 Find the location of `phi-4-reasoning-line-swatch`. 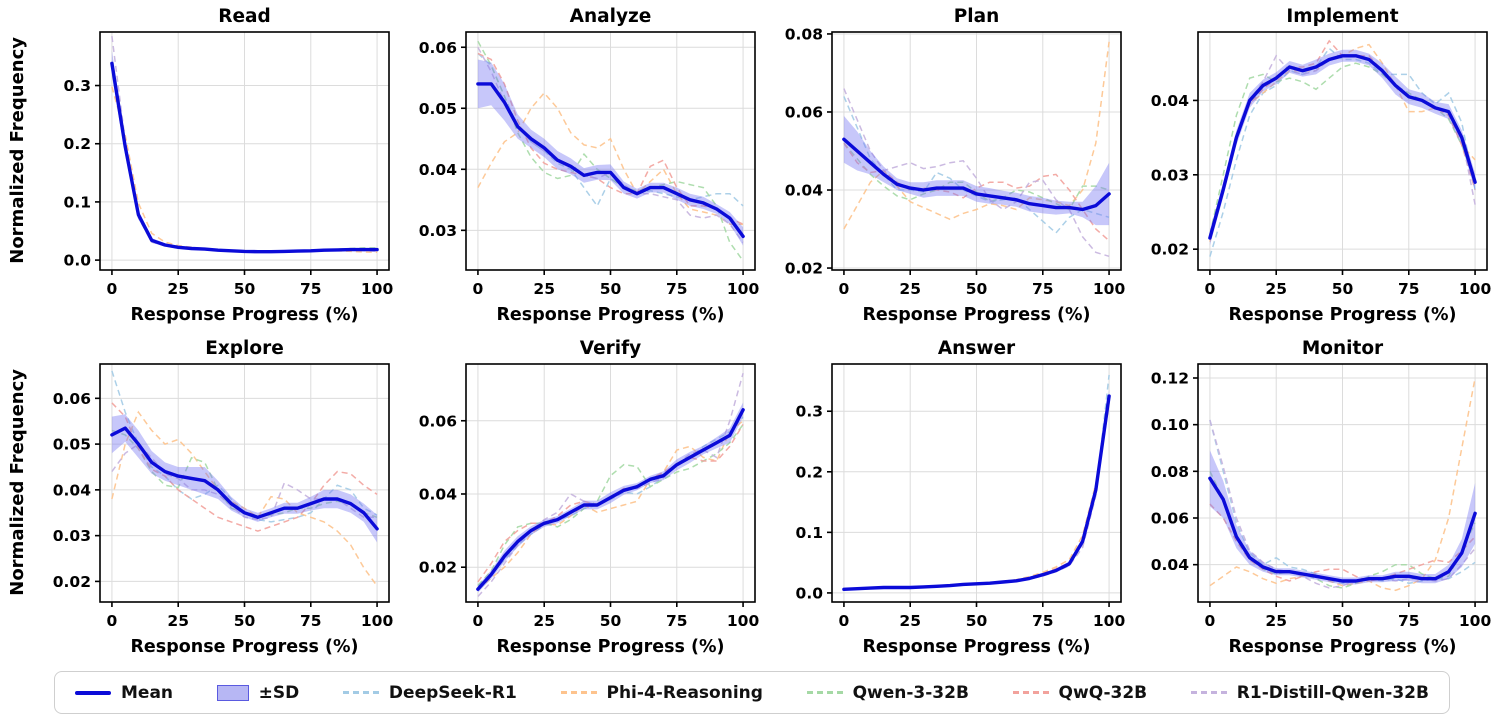

phi-4-reasoning-line-swatch is located at coordinates (578, 692).